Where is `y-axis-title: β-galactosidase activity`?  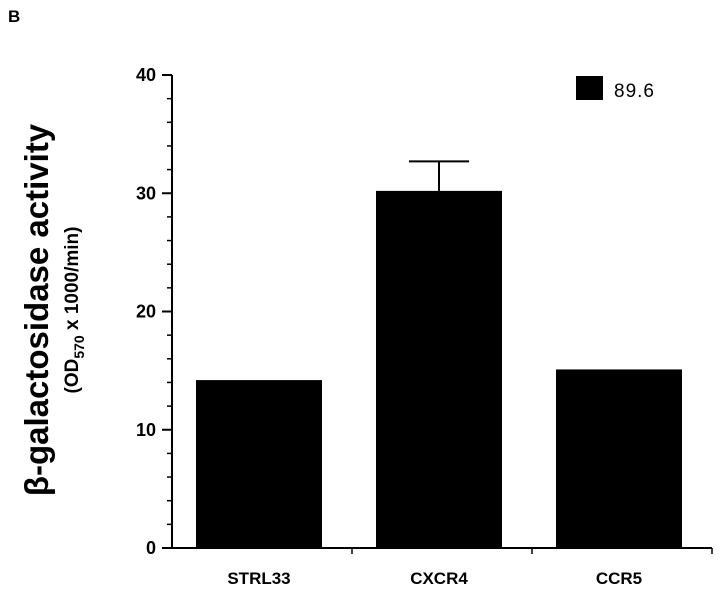
y-axis-title: β-galactosidase activity is located at coordinates (36, 309).